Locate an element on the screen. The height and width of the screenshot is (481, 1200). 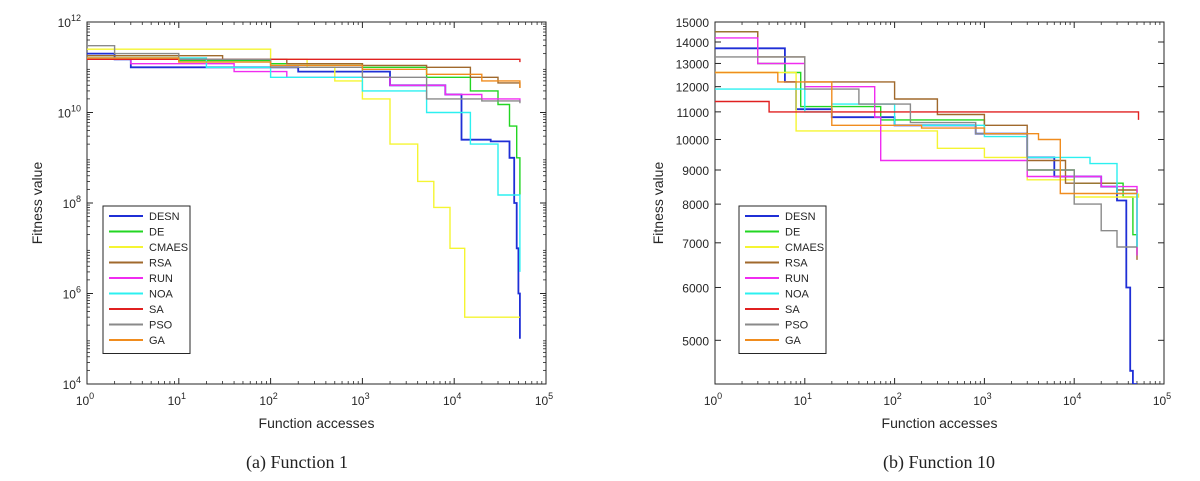
y-tick-label: 5000 is located at coordinates (695, 341).